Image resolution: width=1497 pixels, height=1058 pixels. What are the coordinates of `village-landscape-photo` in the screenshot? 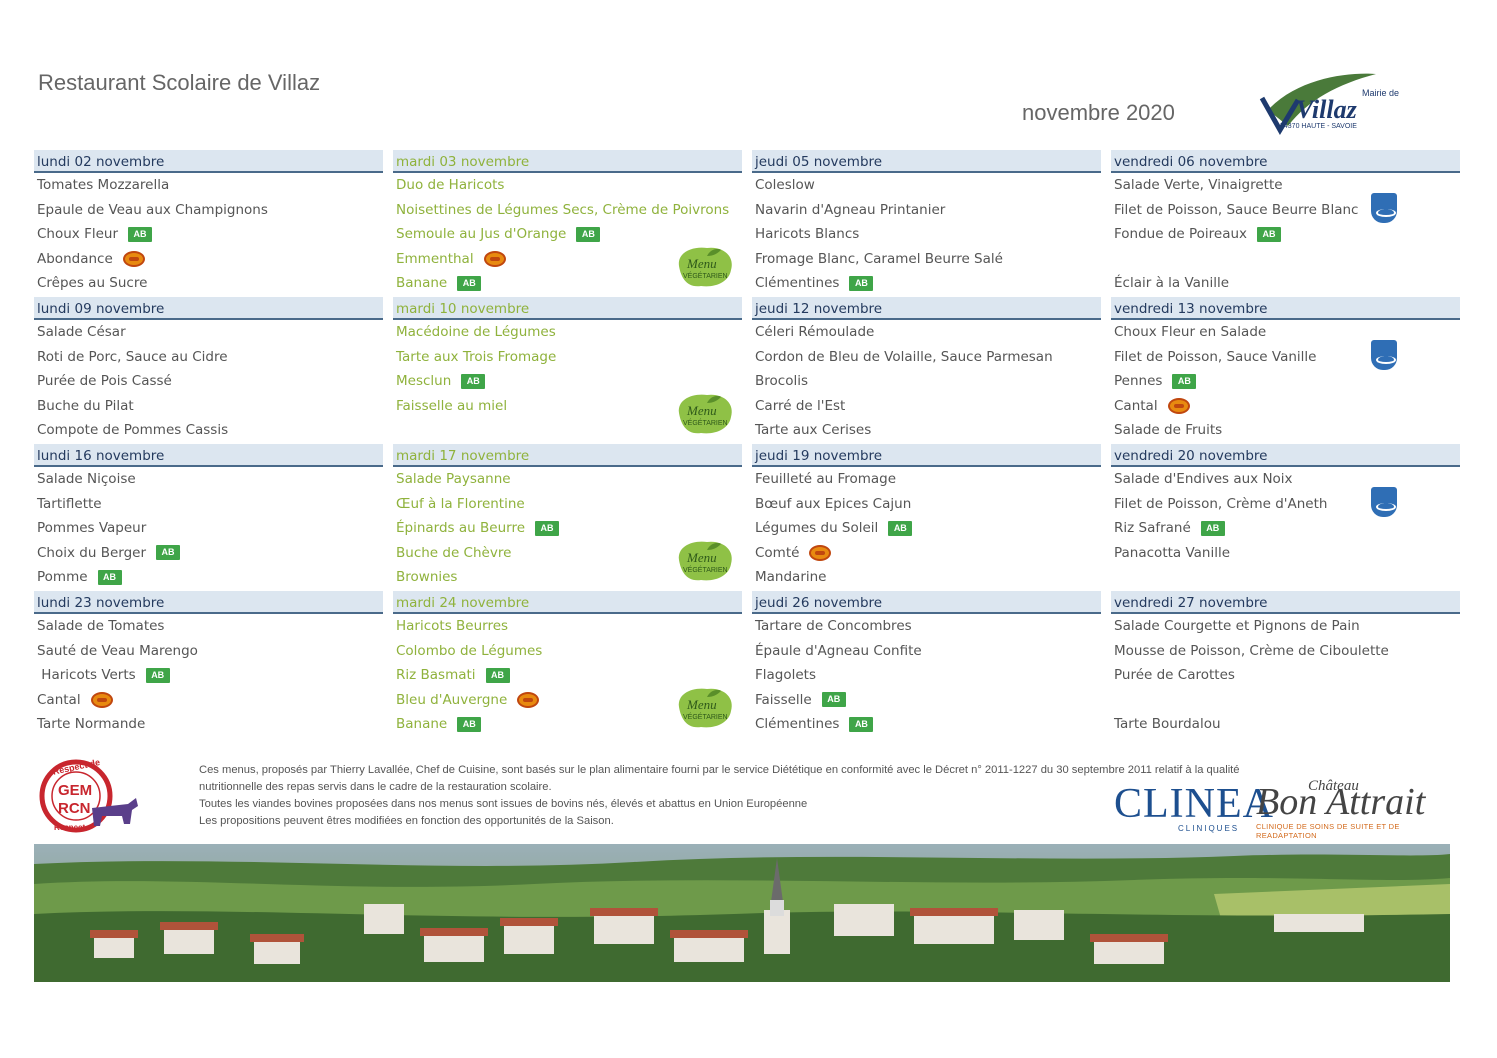 It's located at (742, 913).